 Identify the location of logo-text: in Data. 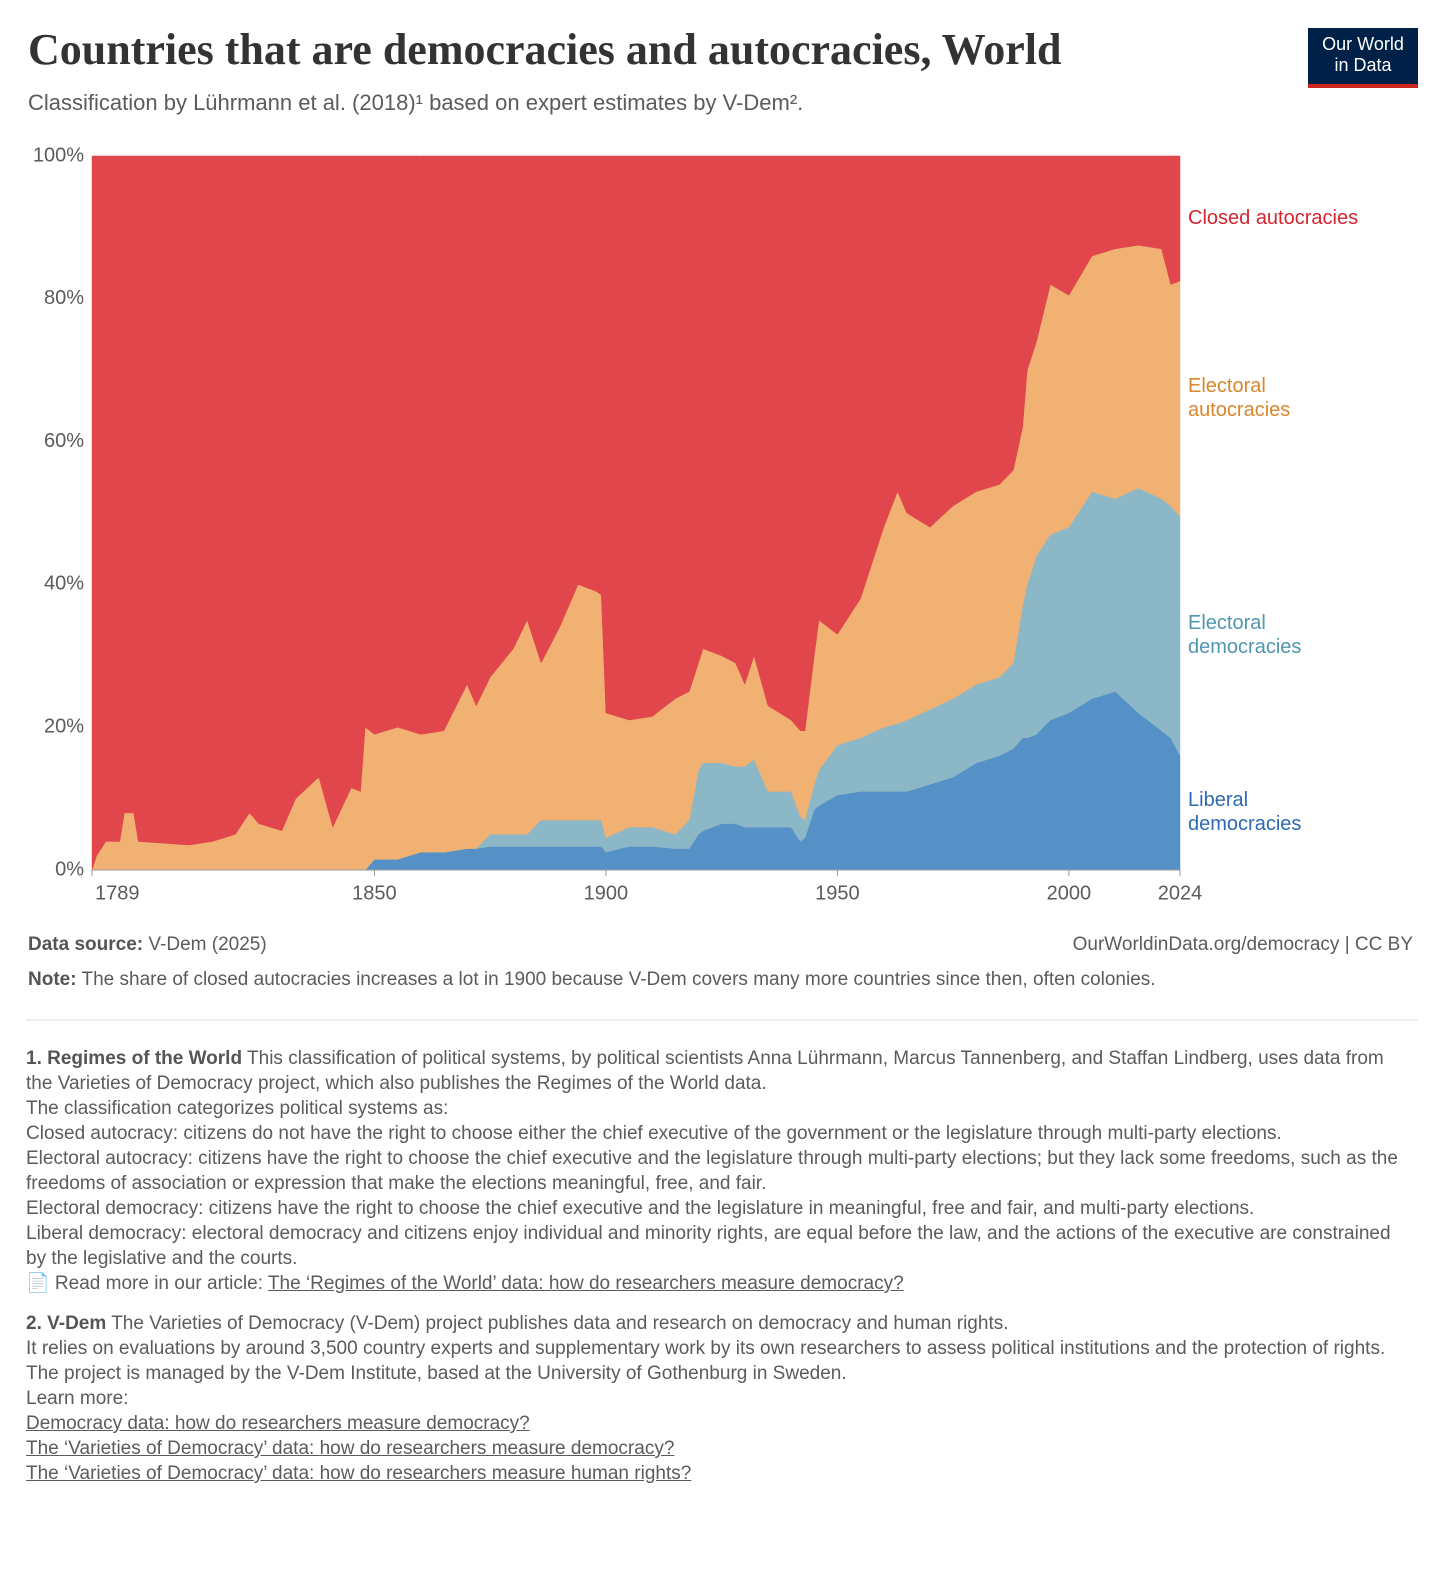
(1363, 65).